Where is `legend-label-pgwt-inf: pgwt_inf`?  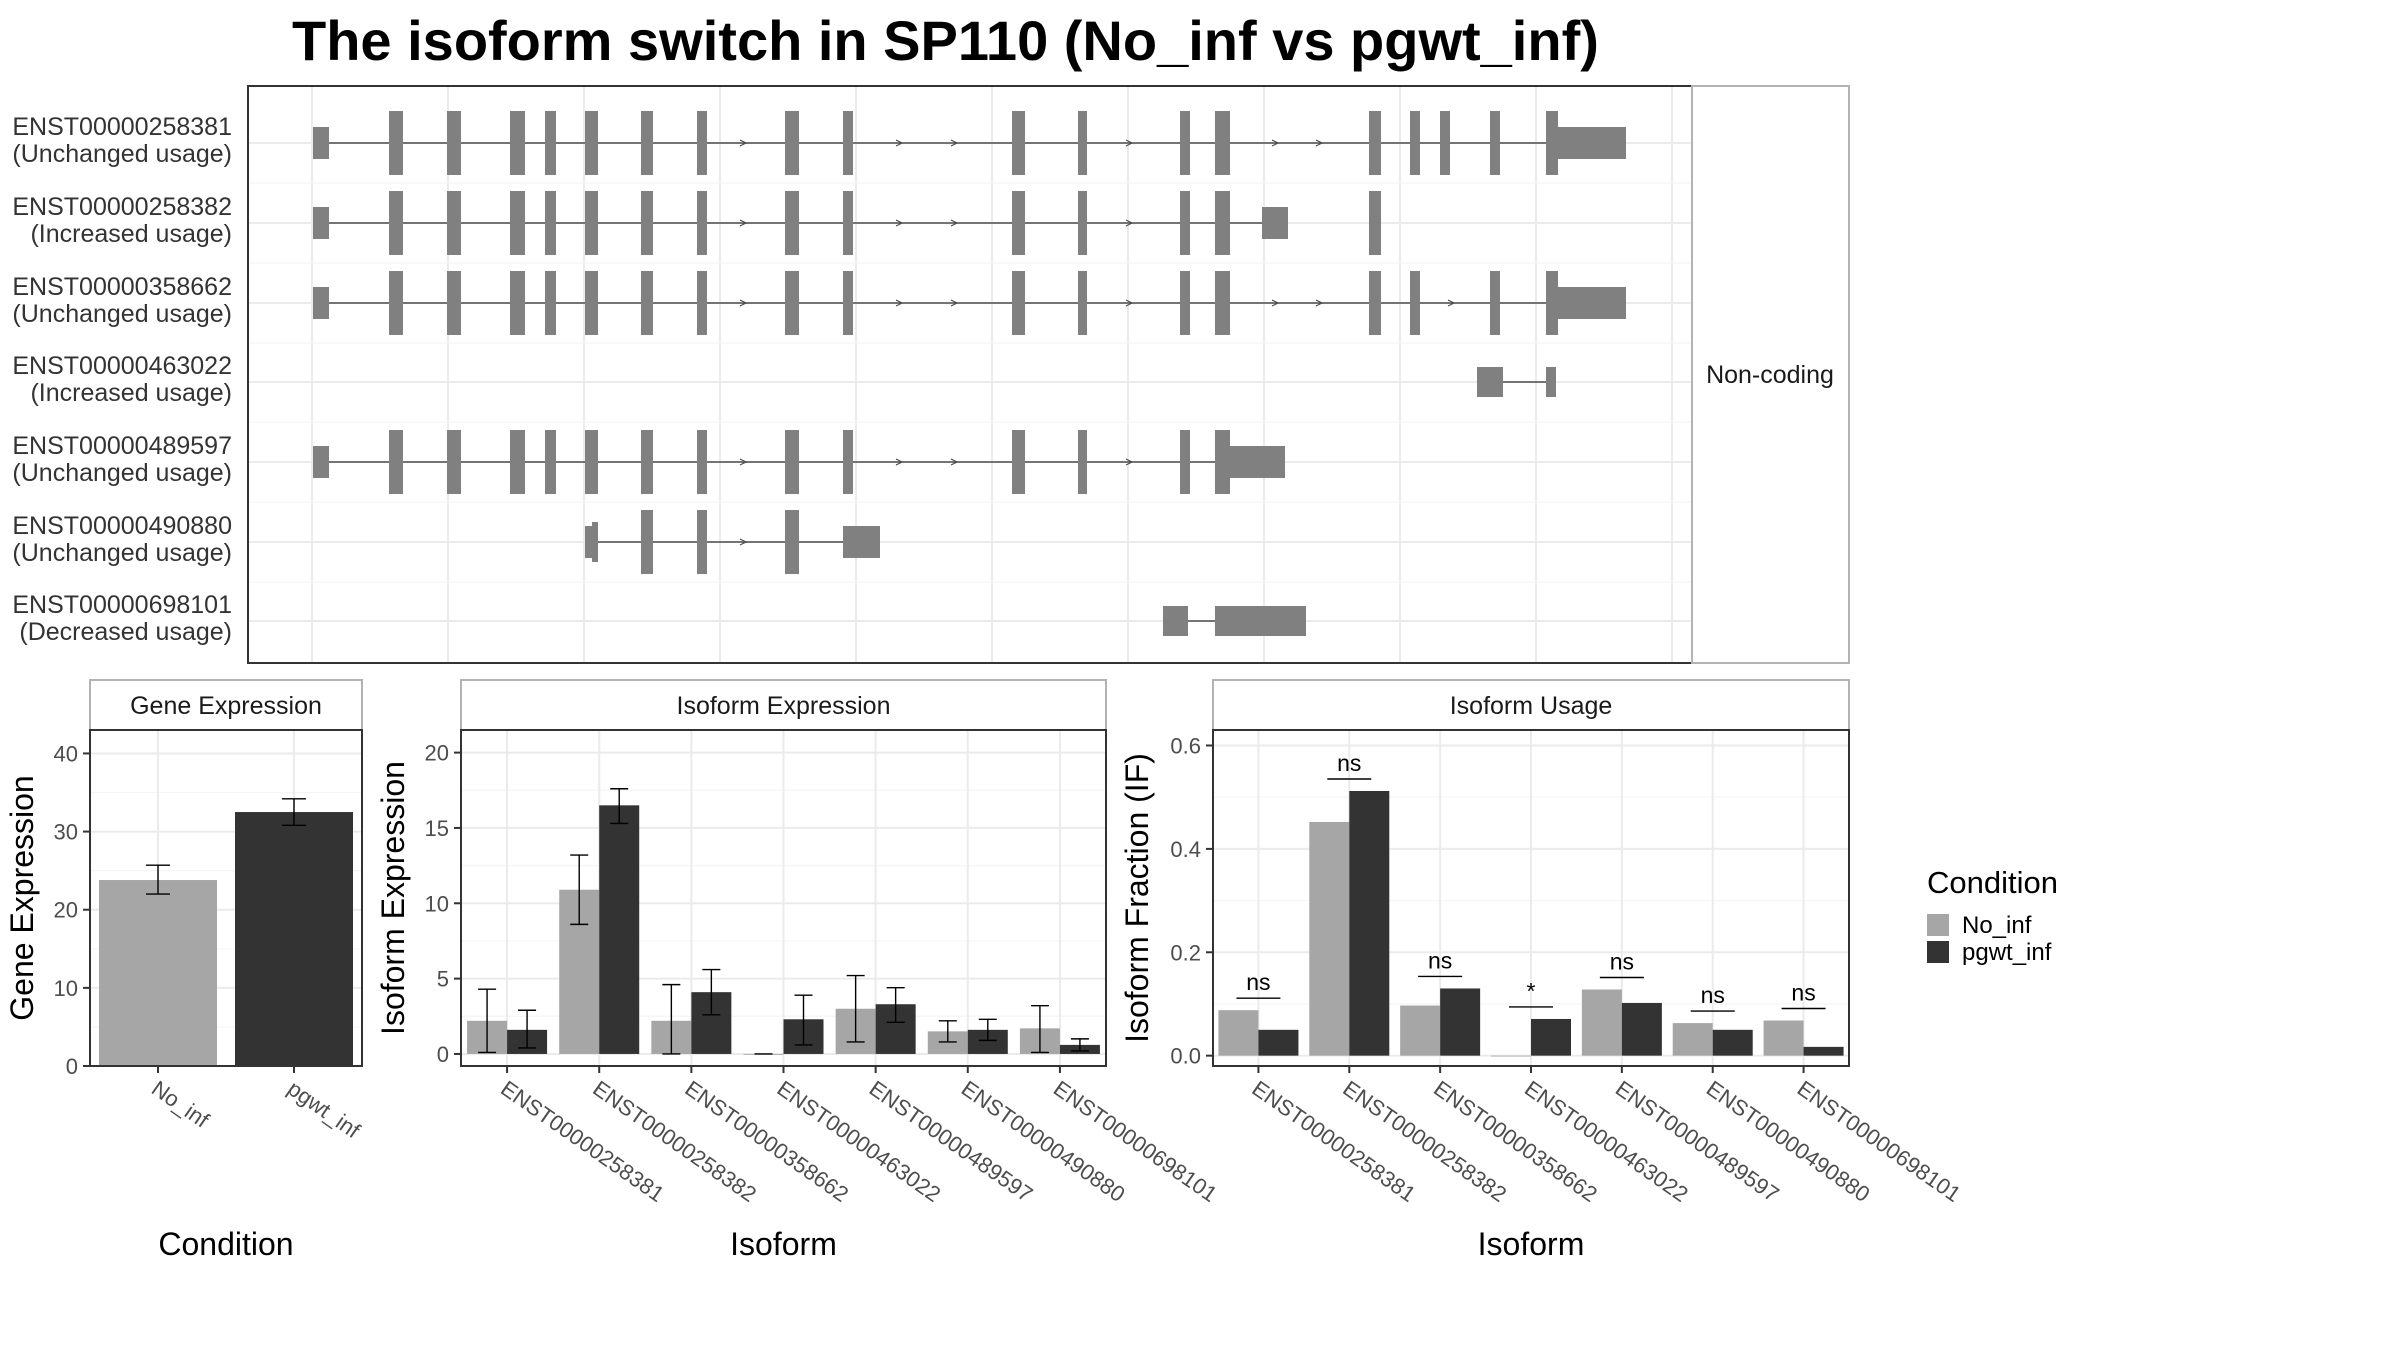 legend-label-pgwt-inf: pgwt_inf is located at coordinates (2007, 952).